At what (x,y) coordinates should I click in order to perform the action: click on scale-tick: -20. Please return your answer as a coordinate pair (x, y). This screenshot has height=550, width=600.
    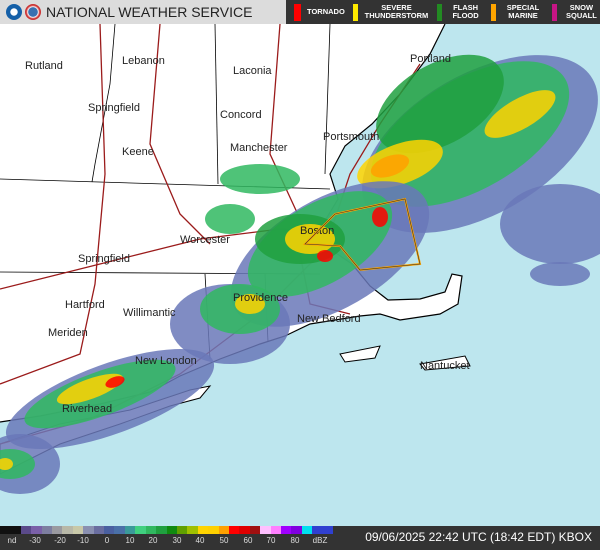
    Looking at the image, I should click on (60, 540).